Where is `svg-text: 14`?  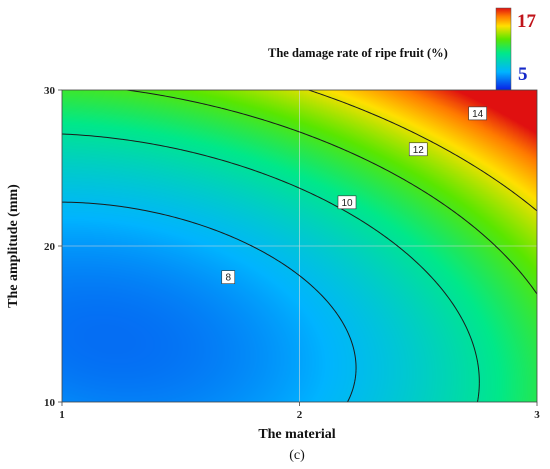
svg-text: 14 is located at coordinates (478, 114).